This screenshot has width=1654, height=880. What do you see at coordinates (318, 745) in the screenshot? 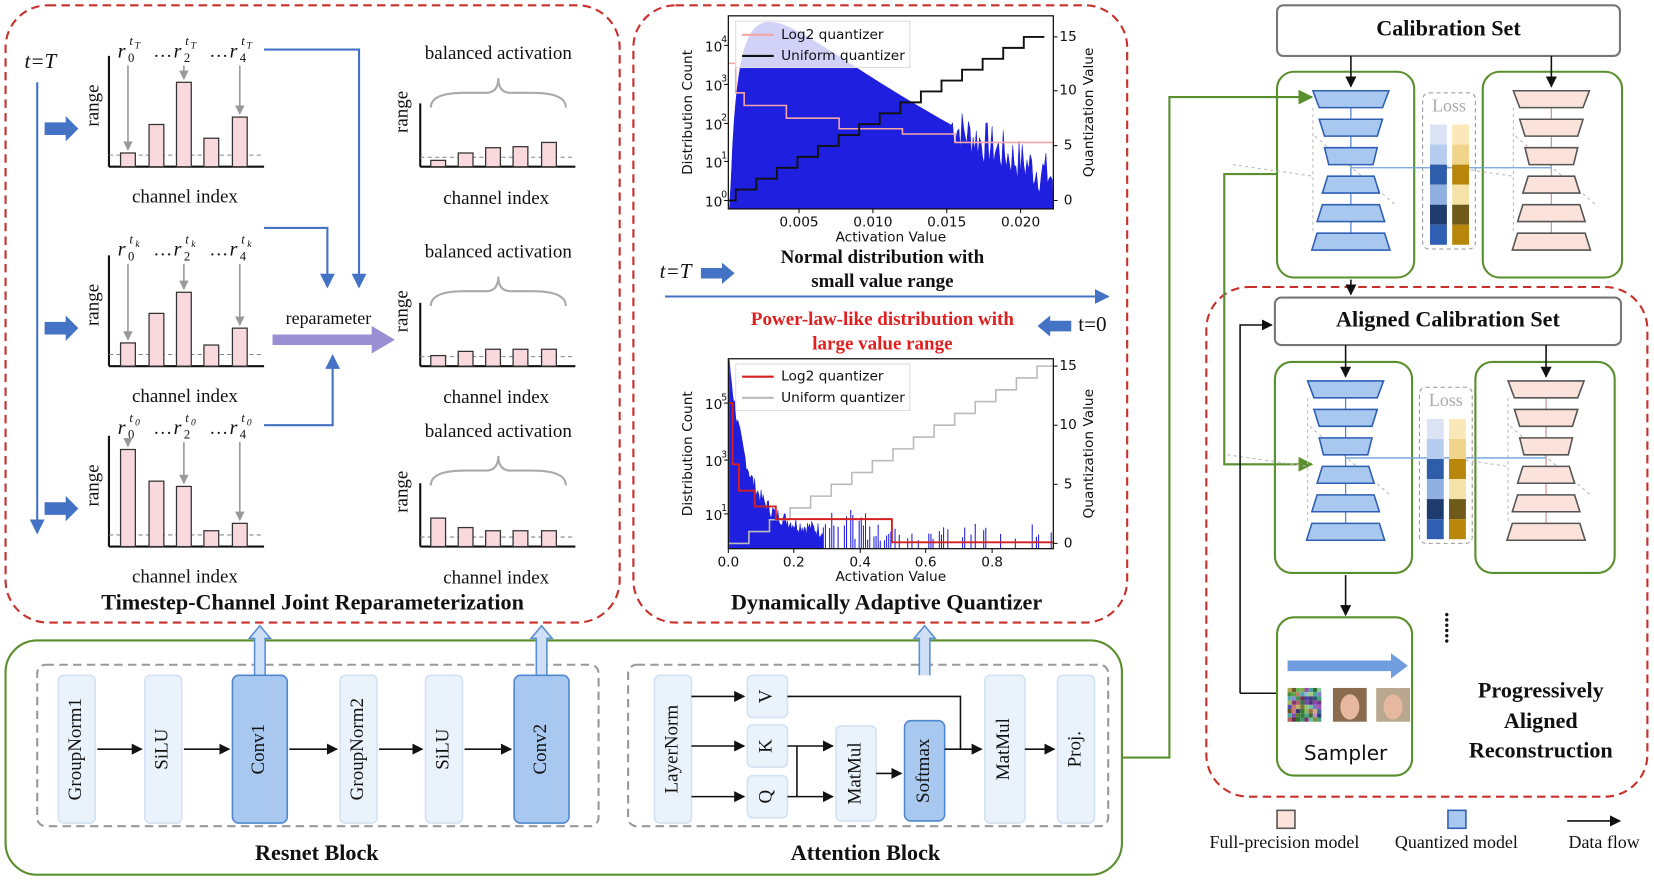
I see `resnet-box` at bounding box center [318, 745].